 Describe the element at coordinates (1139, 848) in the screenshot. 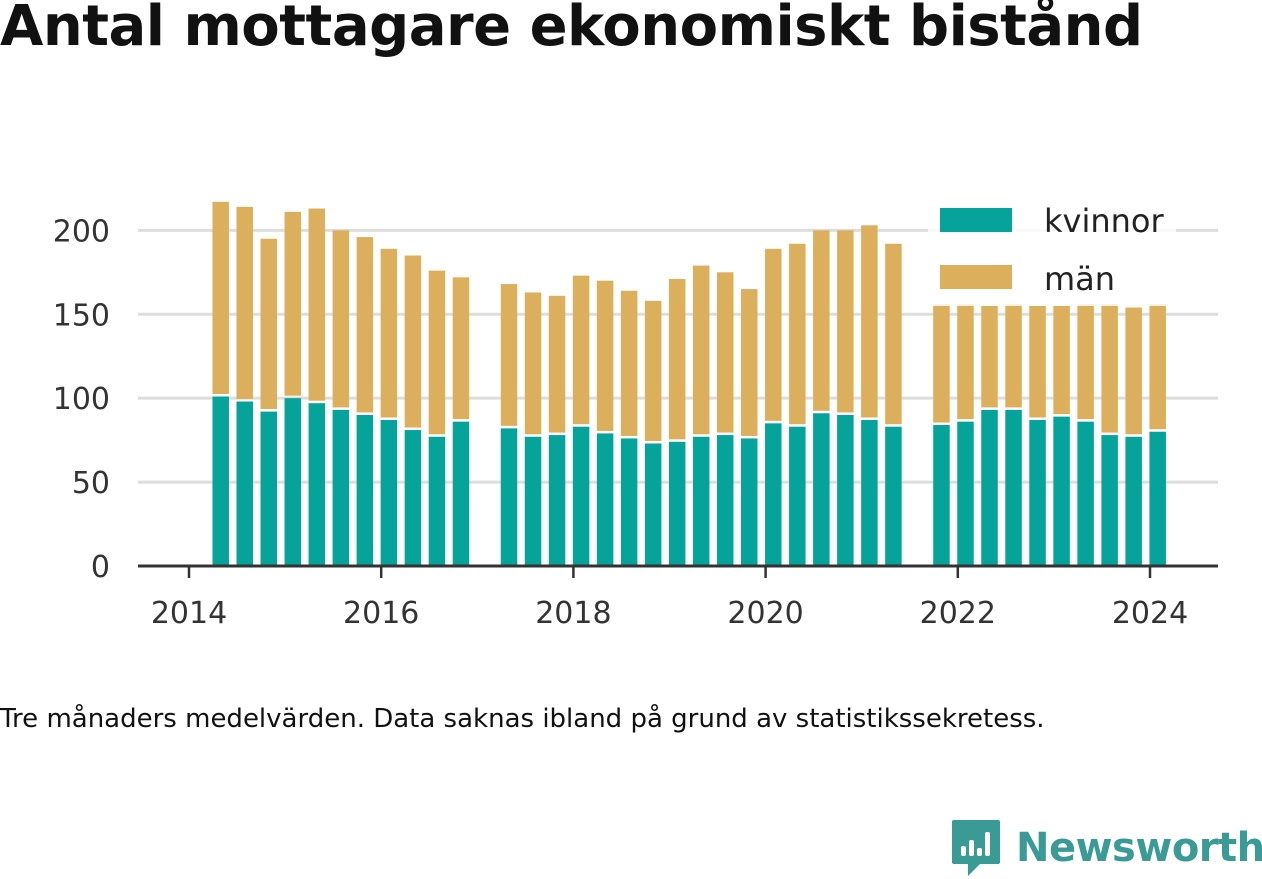

I see `newsworthy-logo-text: Newsworthy` at that location.